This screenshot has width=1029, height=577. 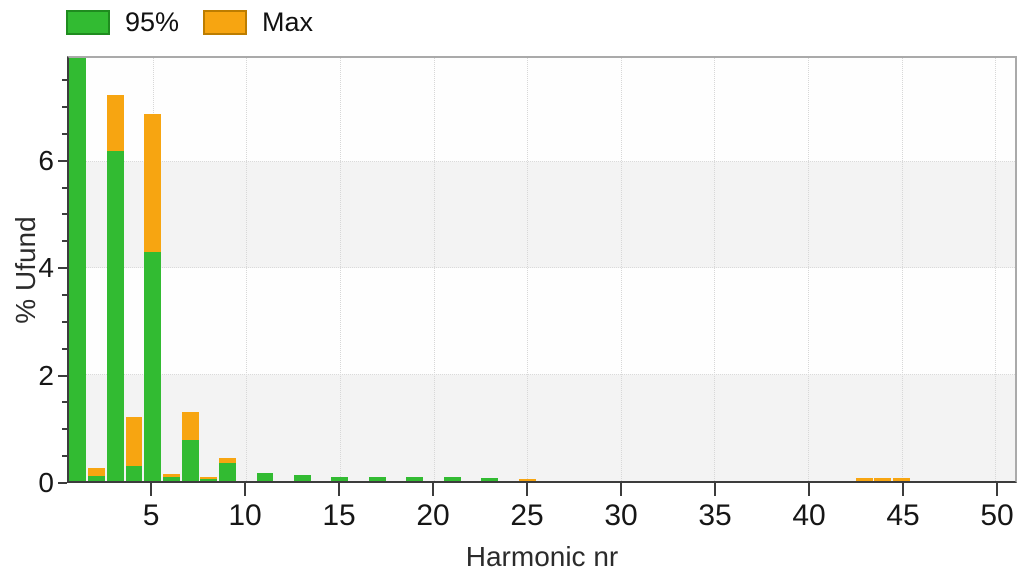 What do you see at coordinates (527, 515) in the screenshot?
I see `x-tick-label-25: 25` at bounding box center [527, 515].